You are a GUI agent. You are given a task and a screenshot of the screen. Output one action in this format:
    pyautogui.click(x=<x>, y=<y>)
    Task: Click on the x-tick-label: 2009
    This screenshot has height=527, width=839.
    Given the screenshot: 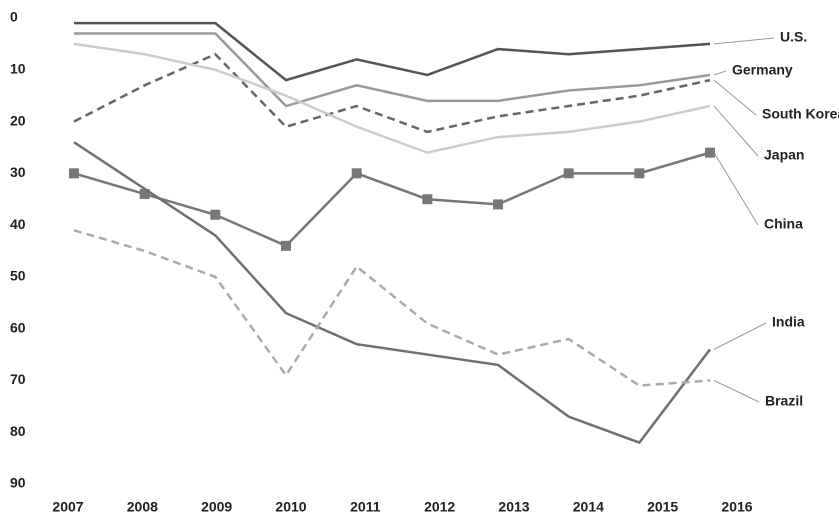 What is the action you would take?
    pyautogui.click(x=216, y=507)
    